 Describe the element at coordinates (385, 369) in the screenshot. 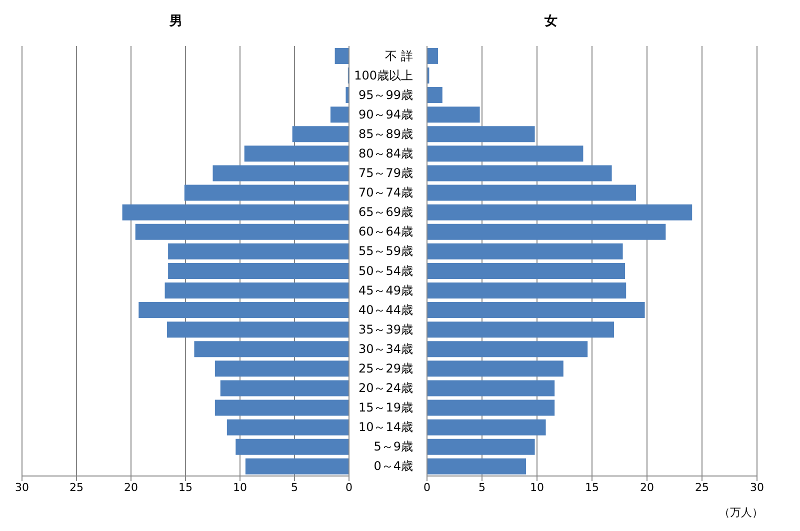

I see `y-tick-label: 25～29歳` at that location.